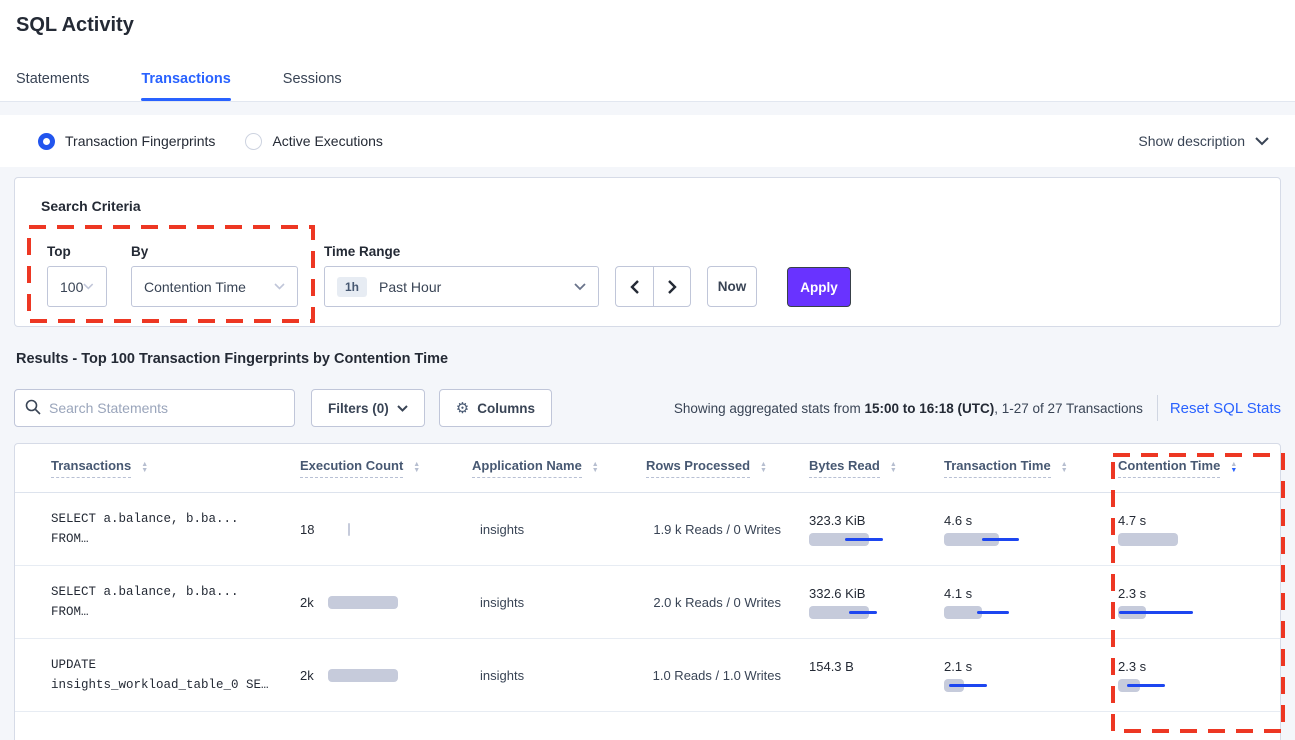  I want to click on by-select: Contention Time, so click(214, 286).